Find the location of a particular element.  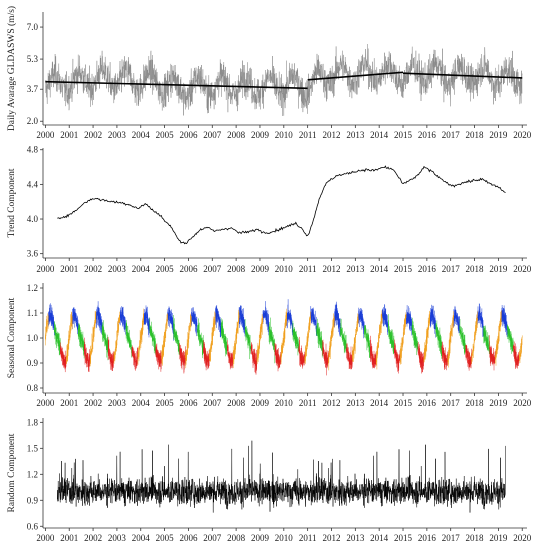

y-tick-label: 2.0 is located at coordinates (33, 121).